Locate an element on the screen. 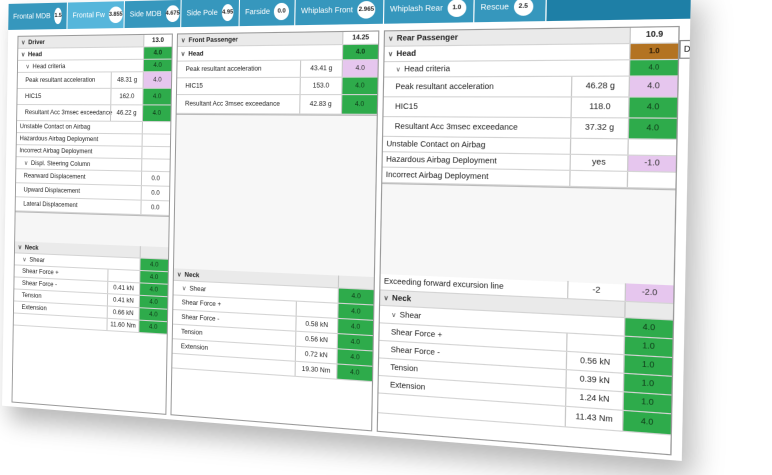 This screenshot has height=475, width=772. driver-head-criteria-title: Head criteria is located at coordinates (49, 66).